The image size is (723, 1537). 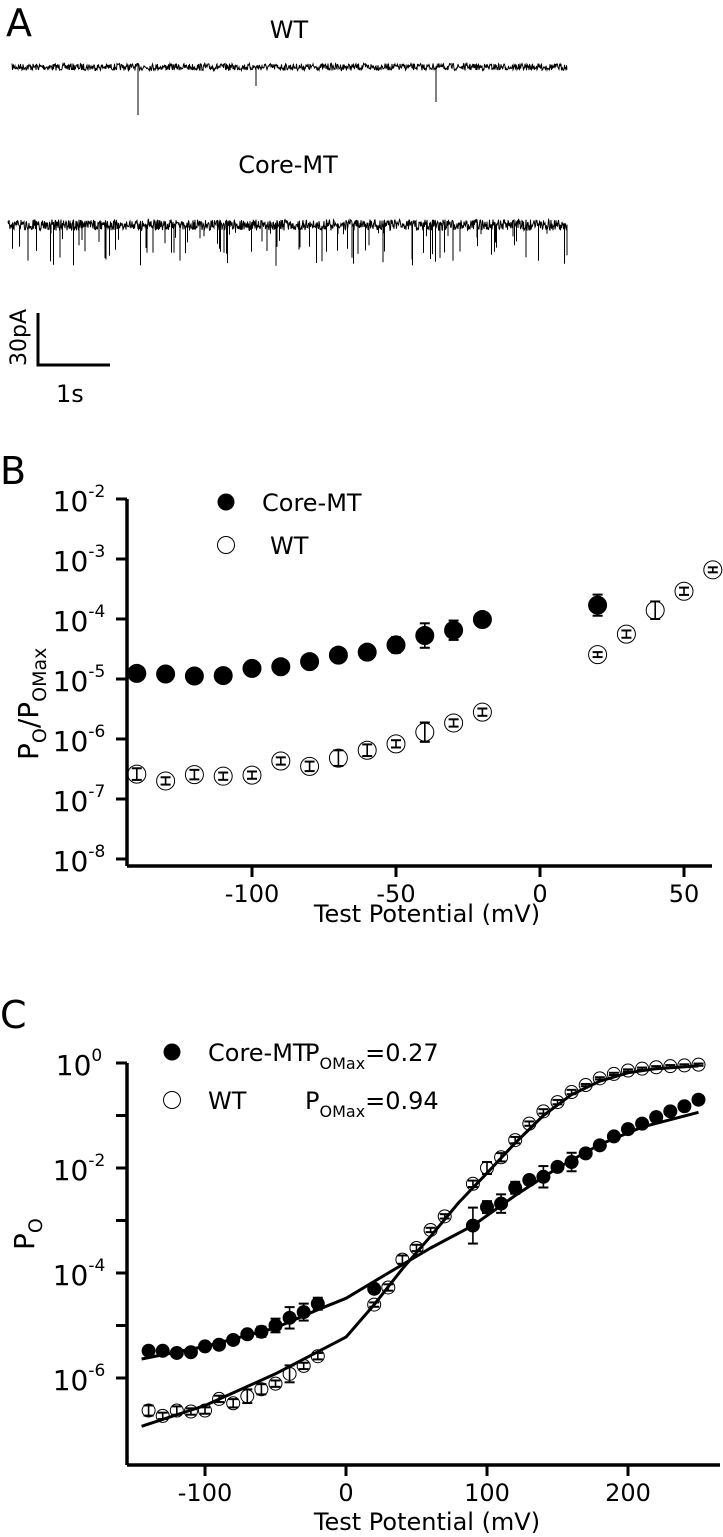 I want to click on scale-bar, so click(x=73, y=340).